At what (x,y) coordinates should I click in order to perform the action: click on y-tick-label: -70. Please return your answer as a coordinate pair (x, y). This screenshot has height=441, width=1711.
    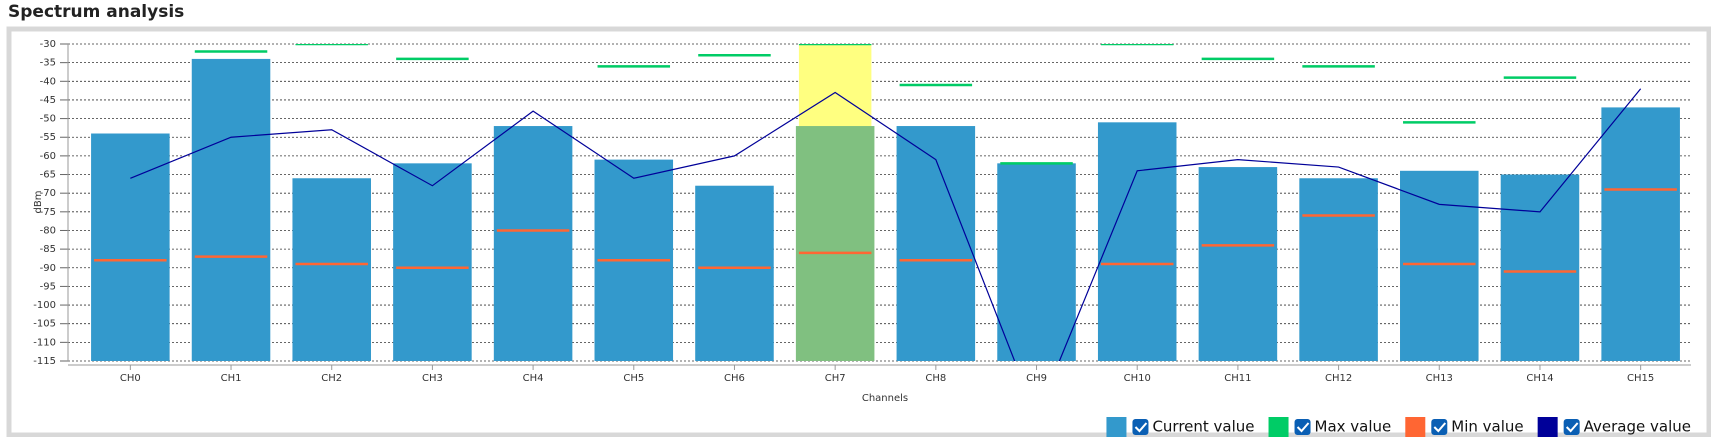
    Looking at the image, I should click on (48, 193).